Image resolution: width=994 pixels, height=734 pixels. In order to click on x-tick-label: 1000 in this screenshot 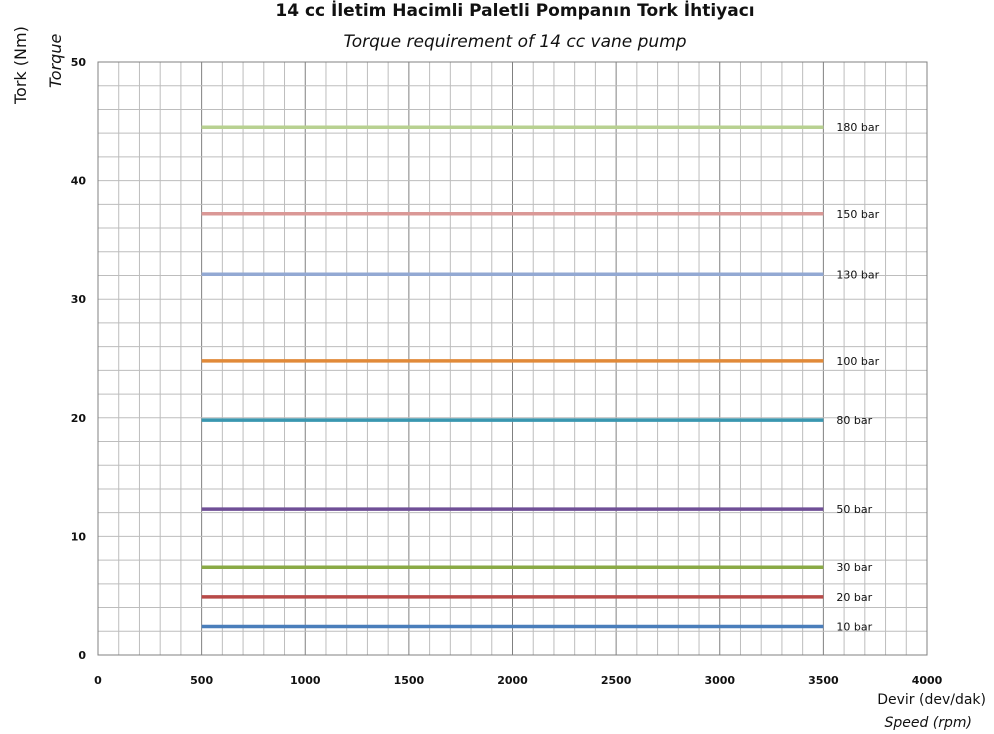, I will do `click(305, 680)`.